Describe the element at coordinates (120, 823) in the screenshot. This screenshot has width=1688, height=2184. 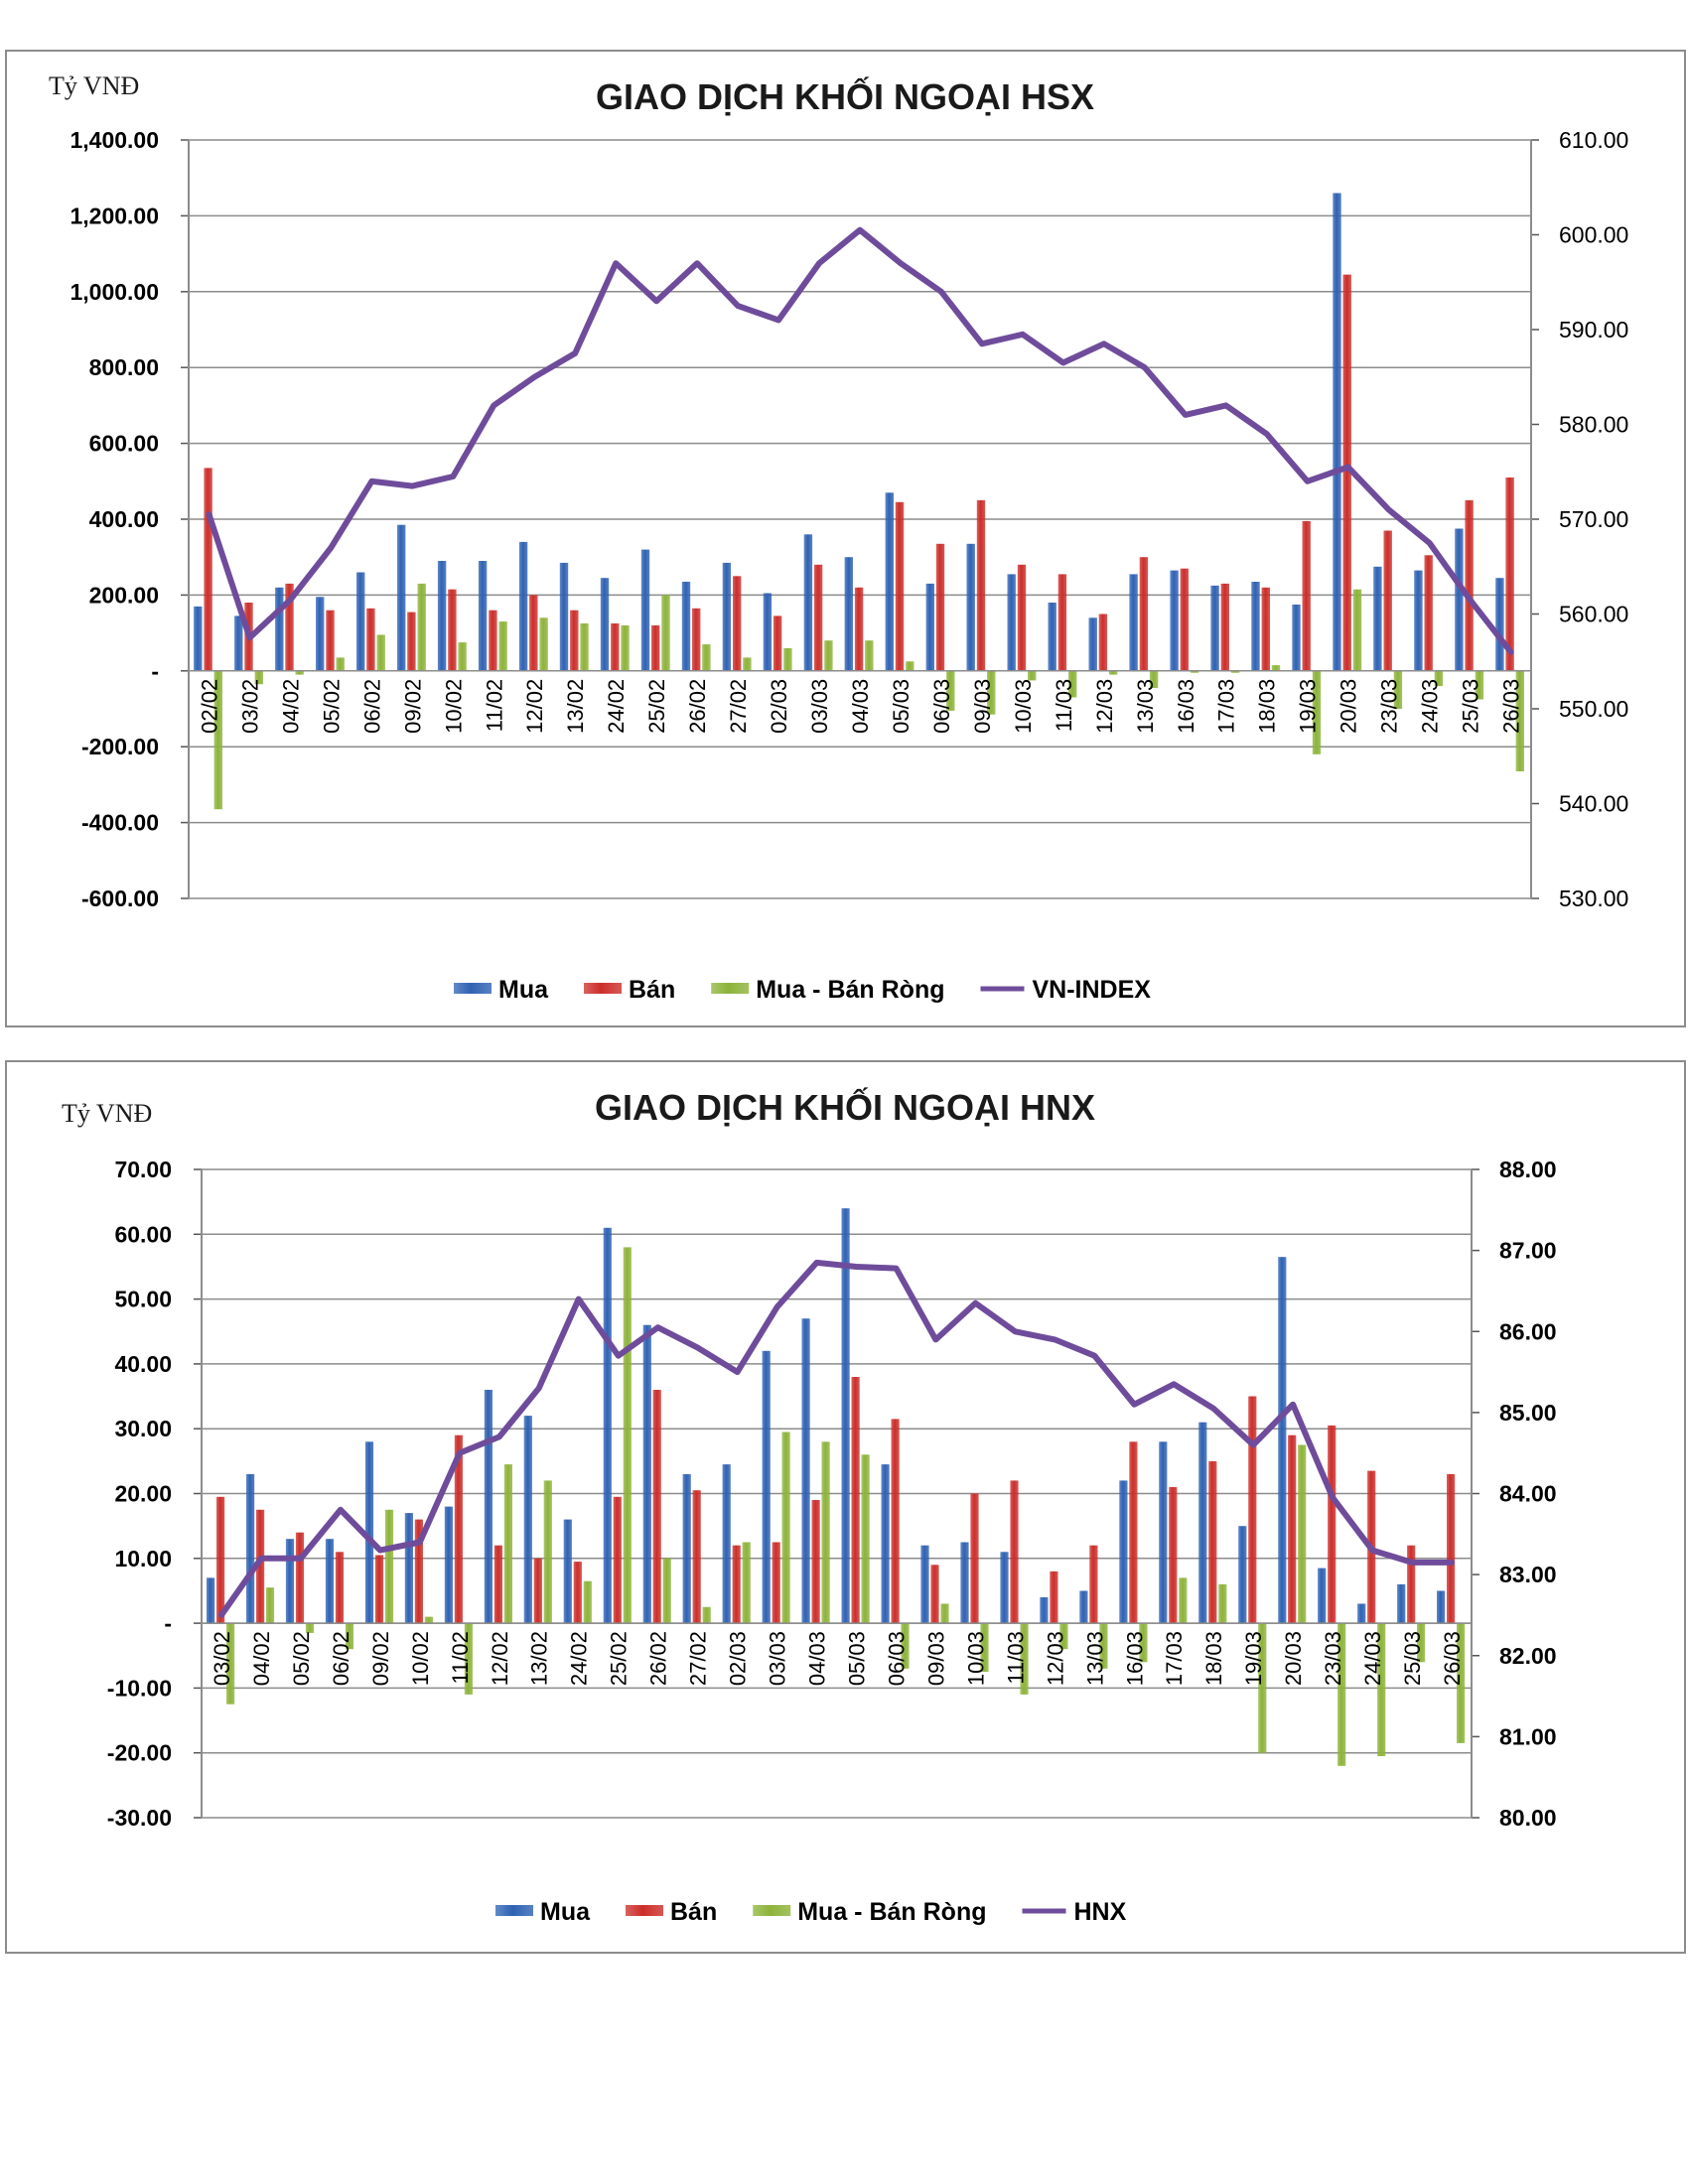
I see `hsx-y-tick-label: -400.00` at that location.